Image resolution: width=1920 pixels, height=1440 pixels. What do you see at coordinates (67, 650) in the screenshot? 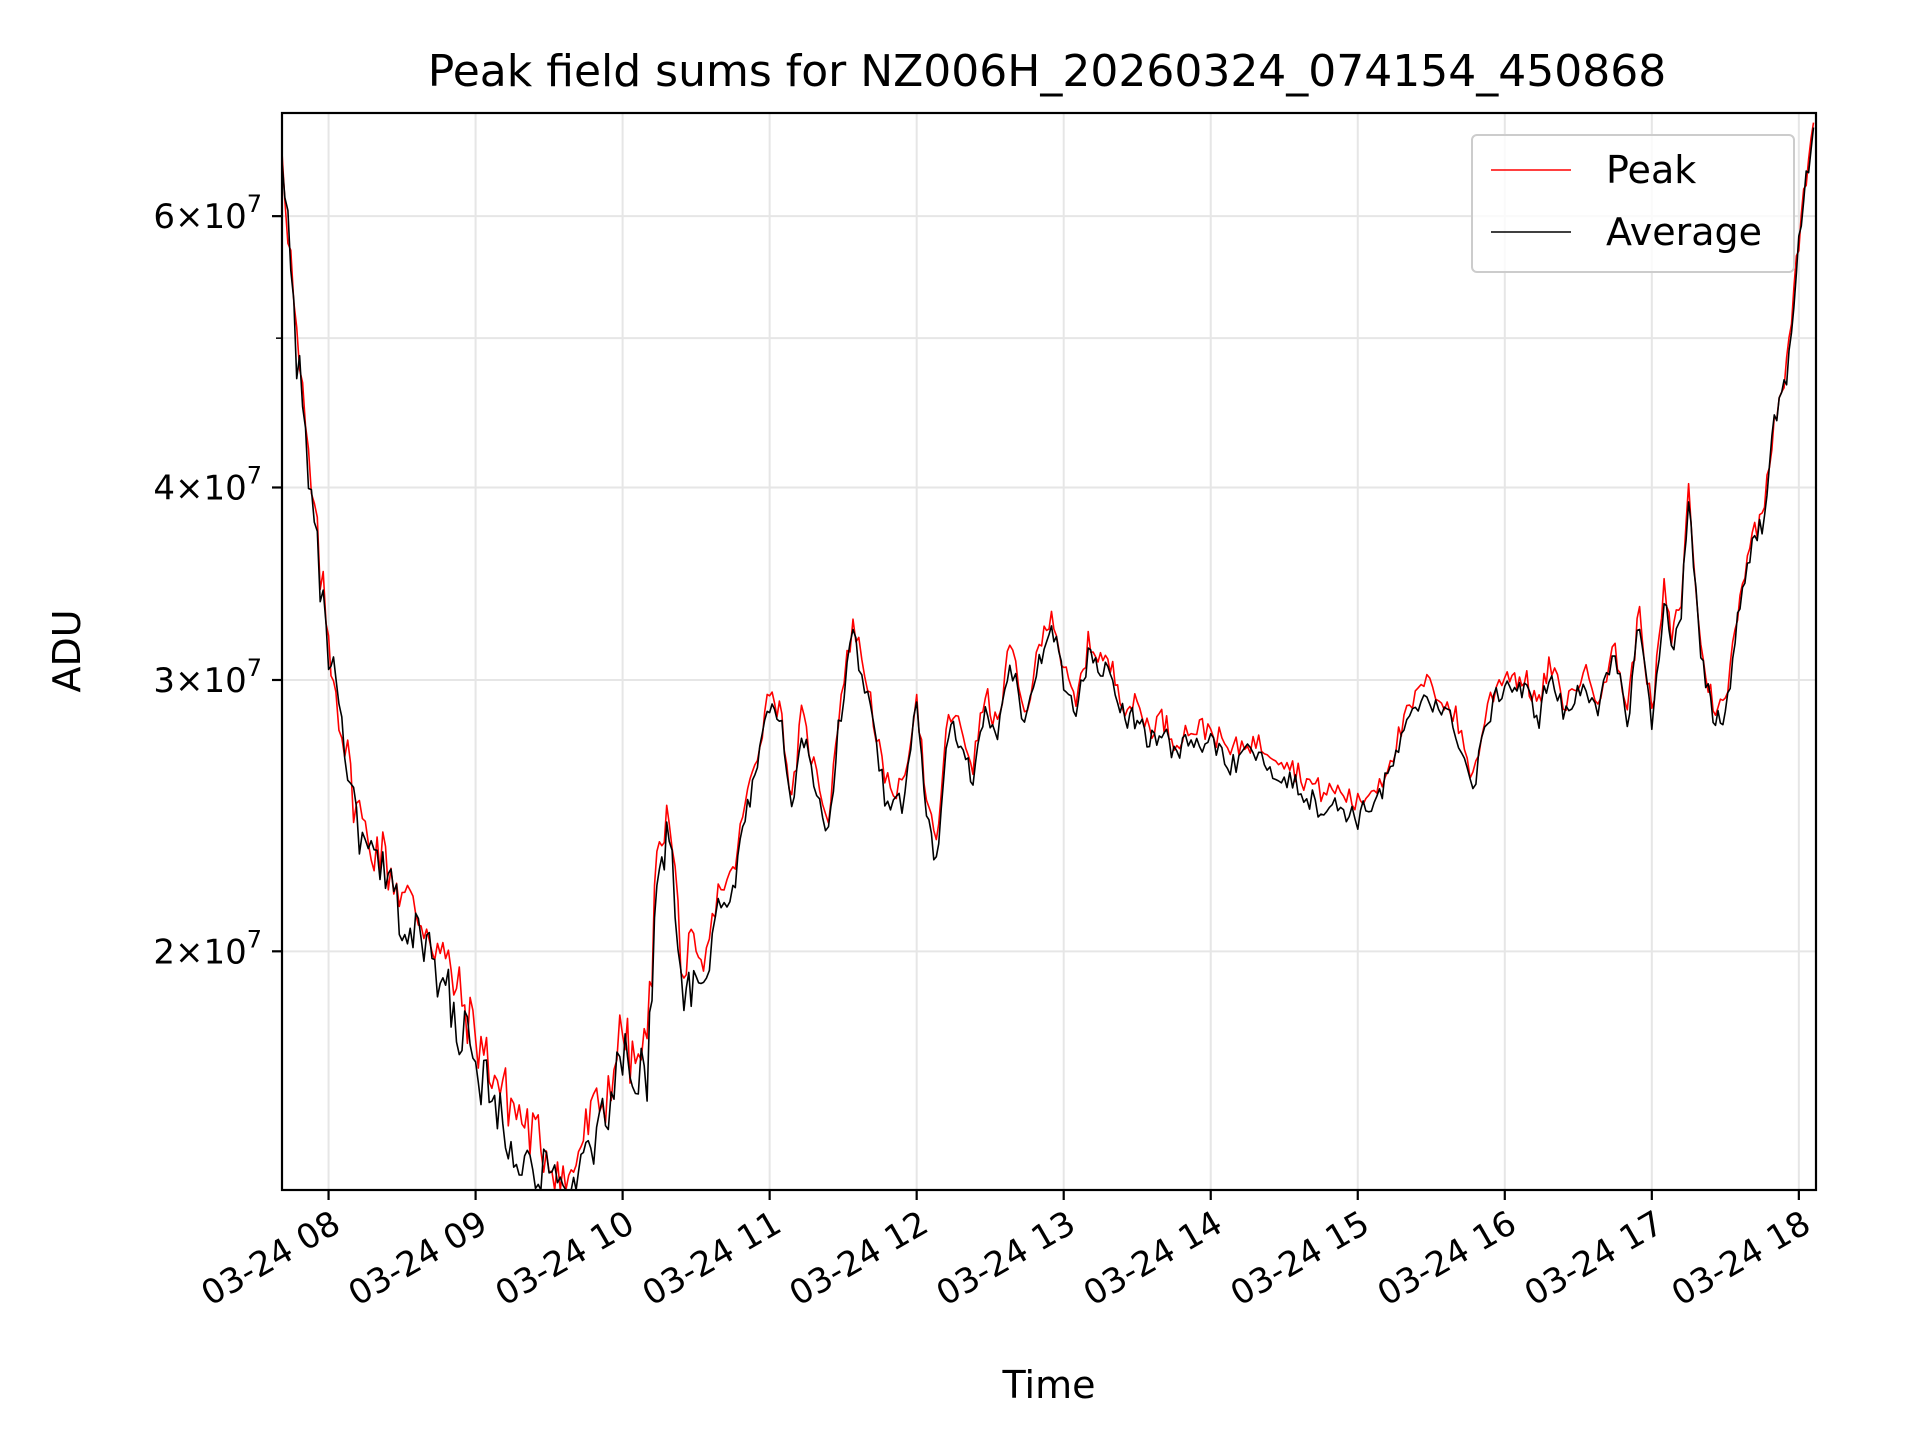
I see `y-axis-label: ADU` at bounding box center [67, 650].